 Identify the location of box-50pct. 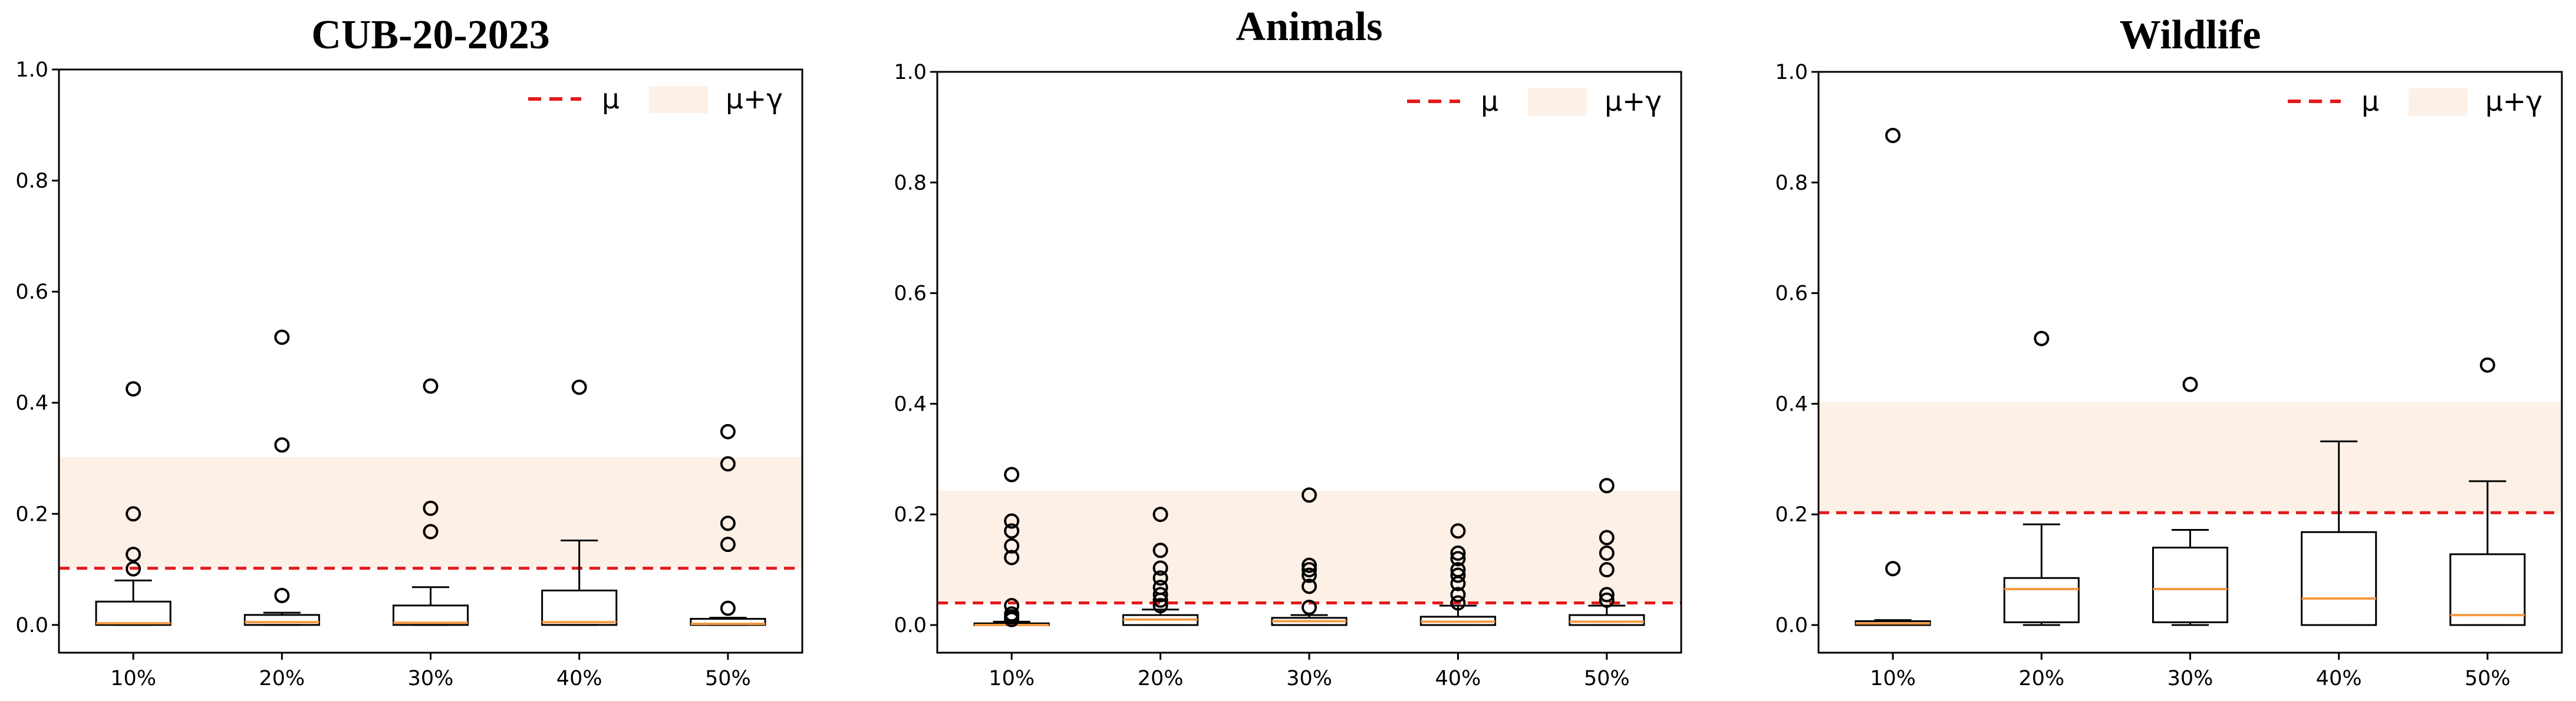
(728, 525).